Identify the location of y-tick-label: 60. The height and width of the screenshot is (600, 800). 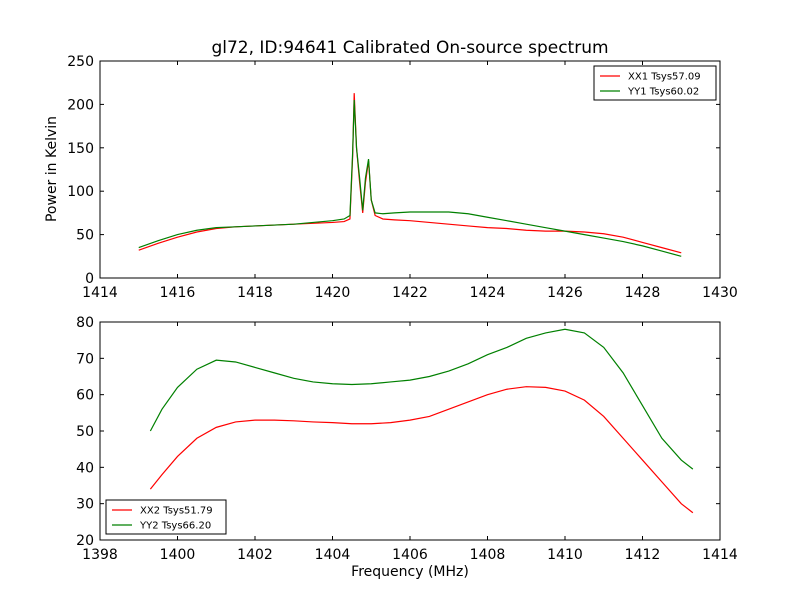
(85, 396).